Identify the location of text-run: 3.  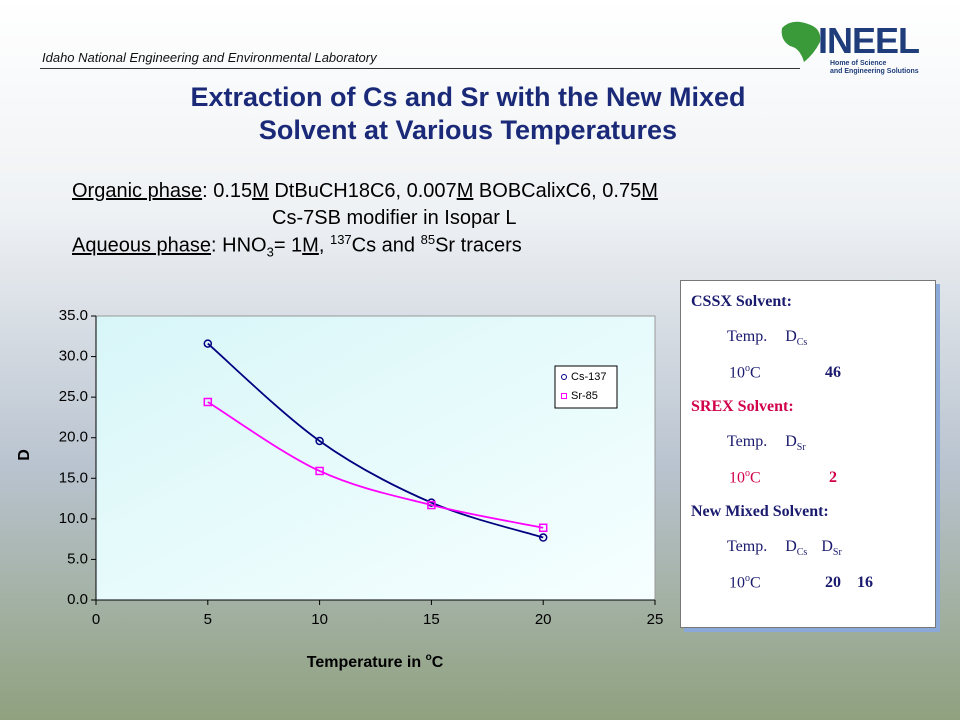
(270, 252).